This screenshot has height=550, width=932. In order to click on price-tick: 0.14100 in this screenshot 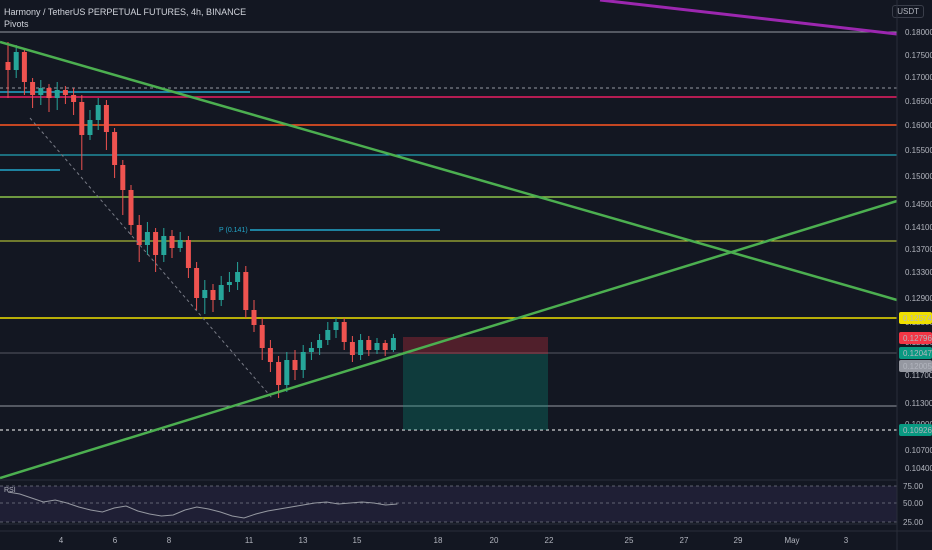, I will do `click(918, 227)`.